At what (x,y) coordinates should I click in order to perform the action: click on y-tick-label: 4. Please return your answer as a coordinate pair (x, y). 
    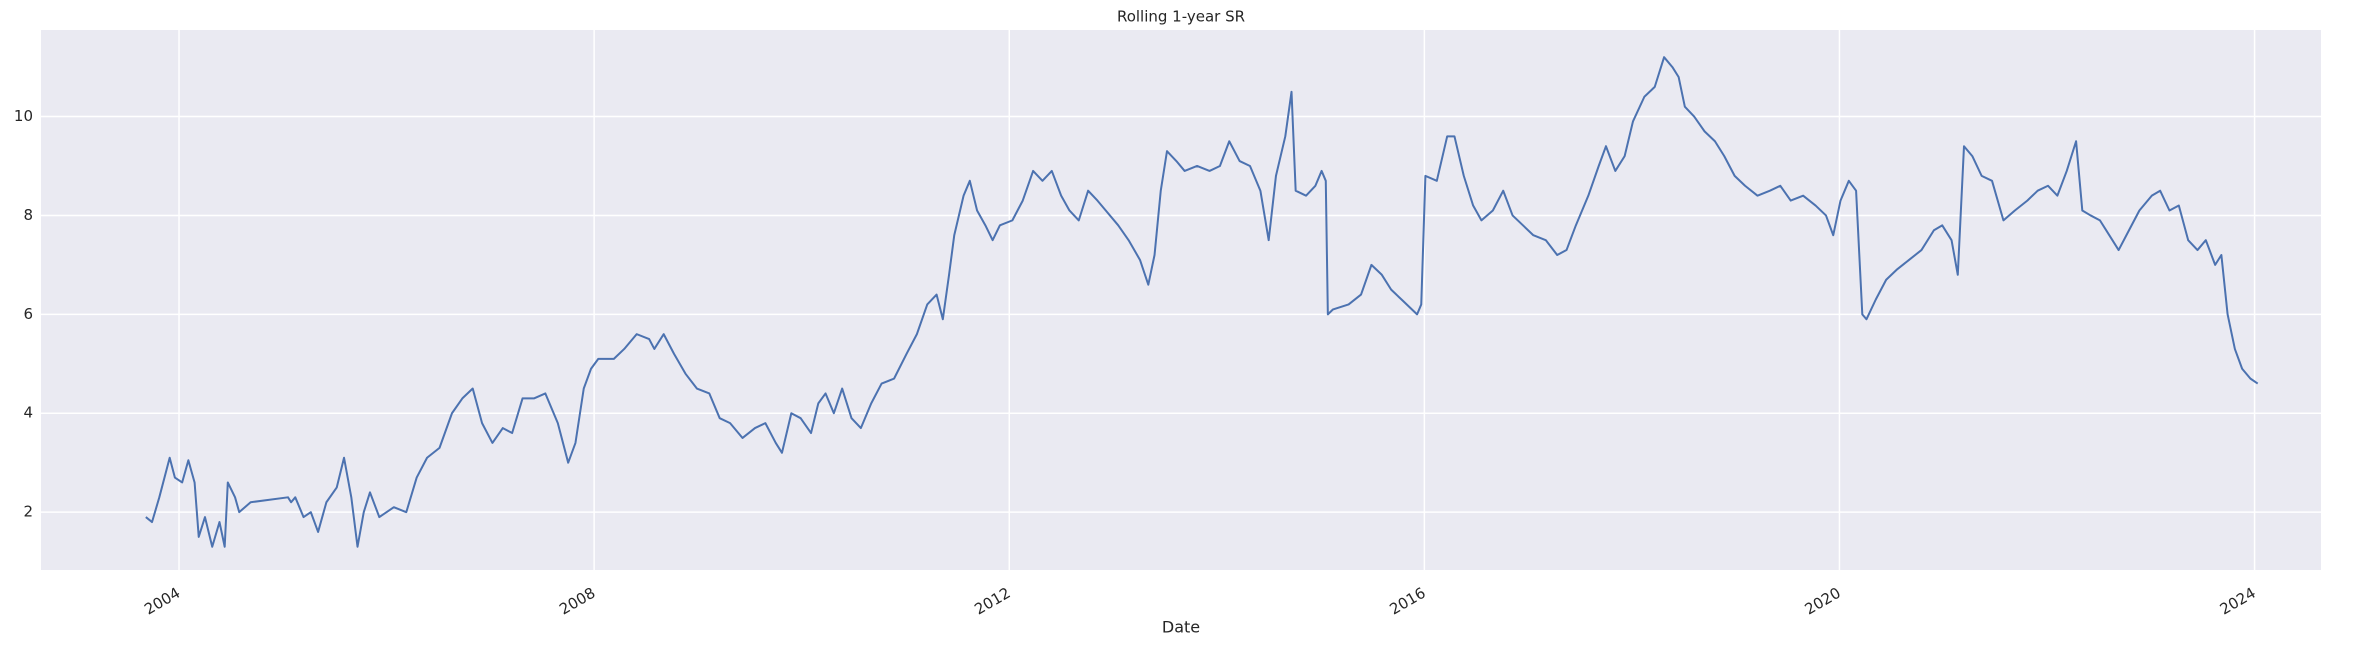
    Looking at the image, I should click on (28, 413).